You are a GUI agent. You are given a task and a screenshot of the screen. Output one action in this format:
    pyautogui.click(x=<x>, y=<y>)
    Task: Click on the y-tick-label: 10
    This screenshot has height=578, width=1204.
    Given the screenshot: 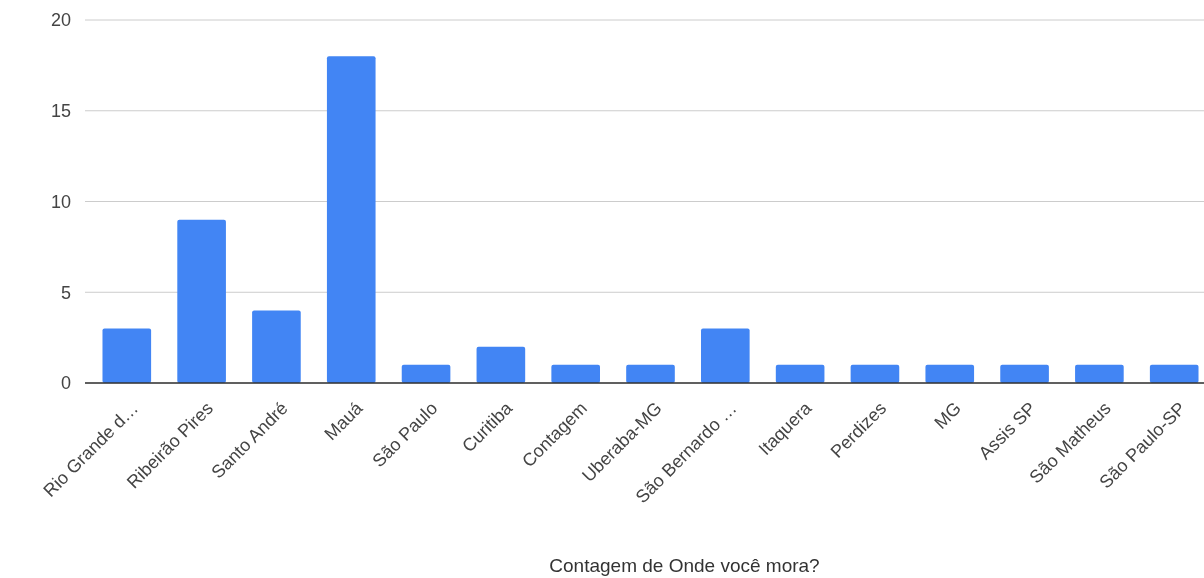 What is the action you would take?
    pyautogui.click(x=60, y=201)
    